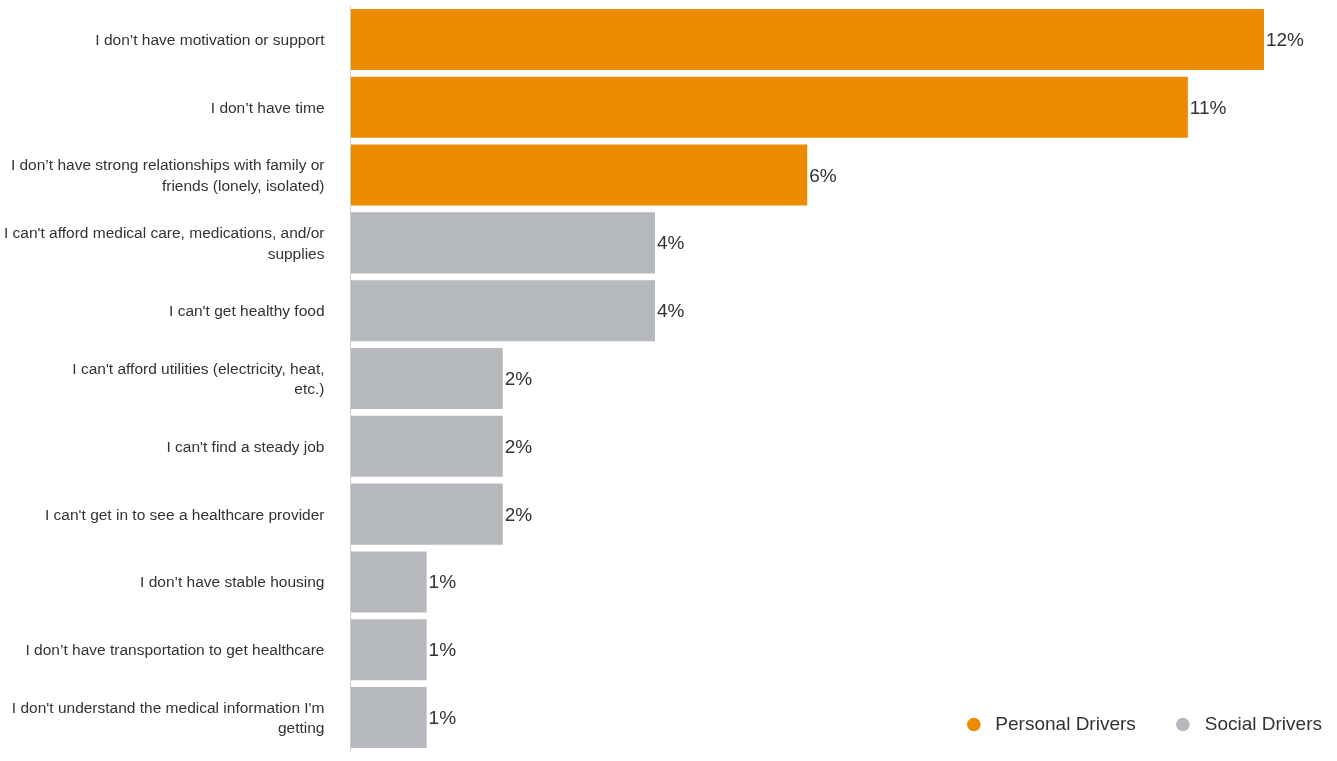  I want to click on y-tick-label: I don't understand the medical information I'm getting, so click(168, 717).